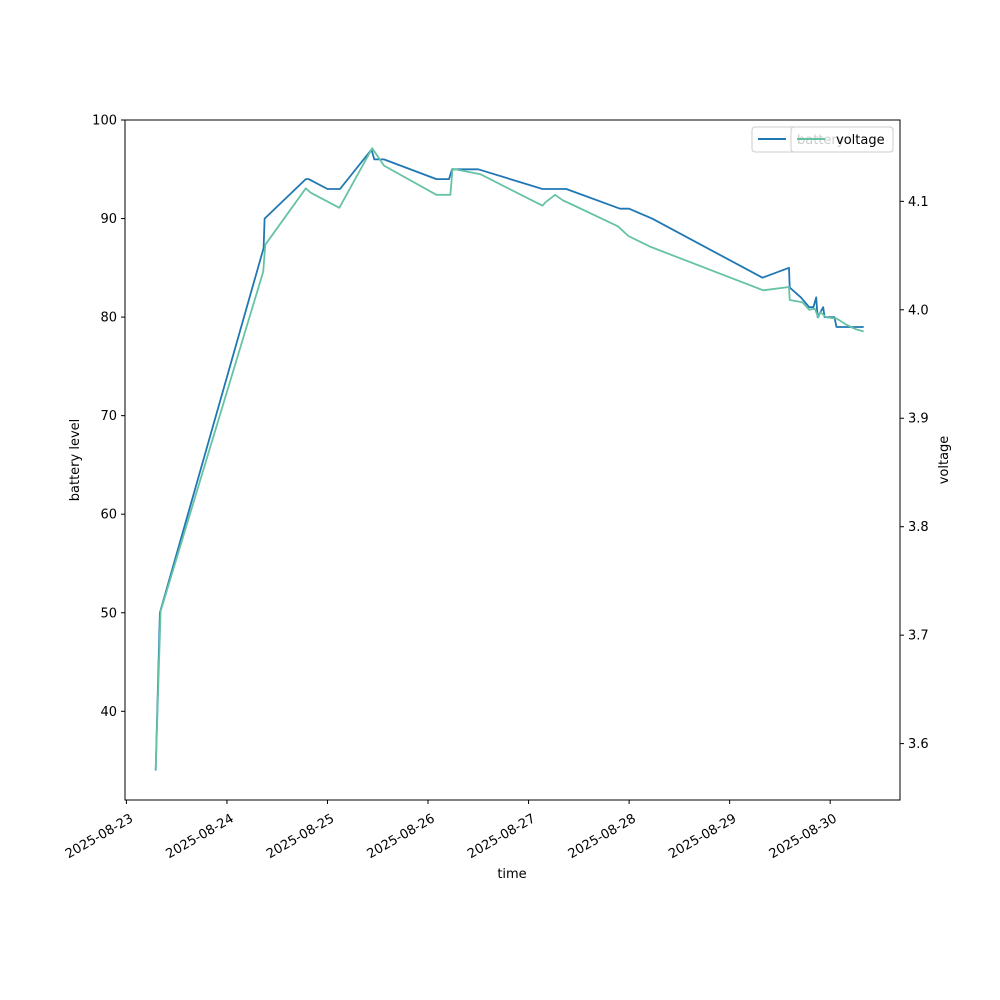  What do you see at coordinates (75, 460) in the screenshot?
I see `y-axis-left-label: battery level` at bounding box center [75, 460].